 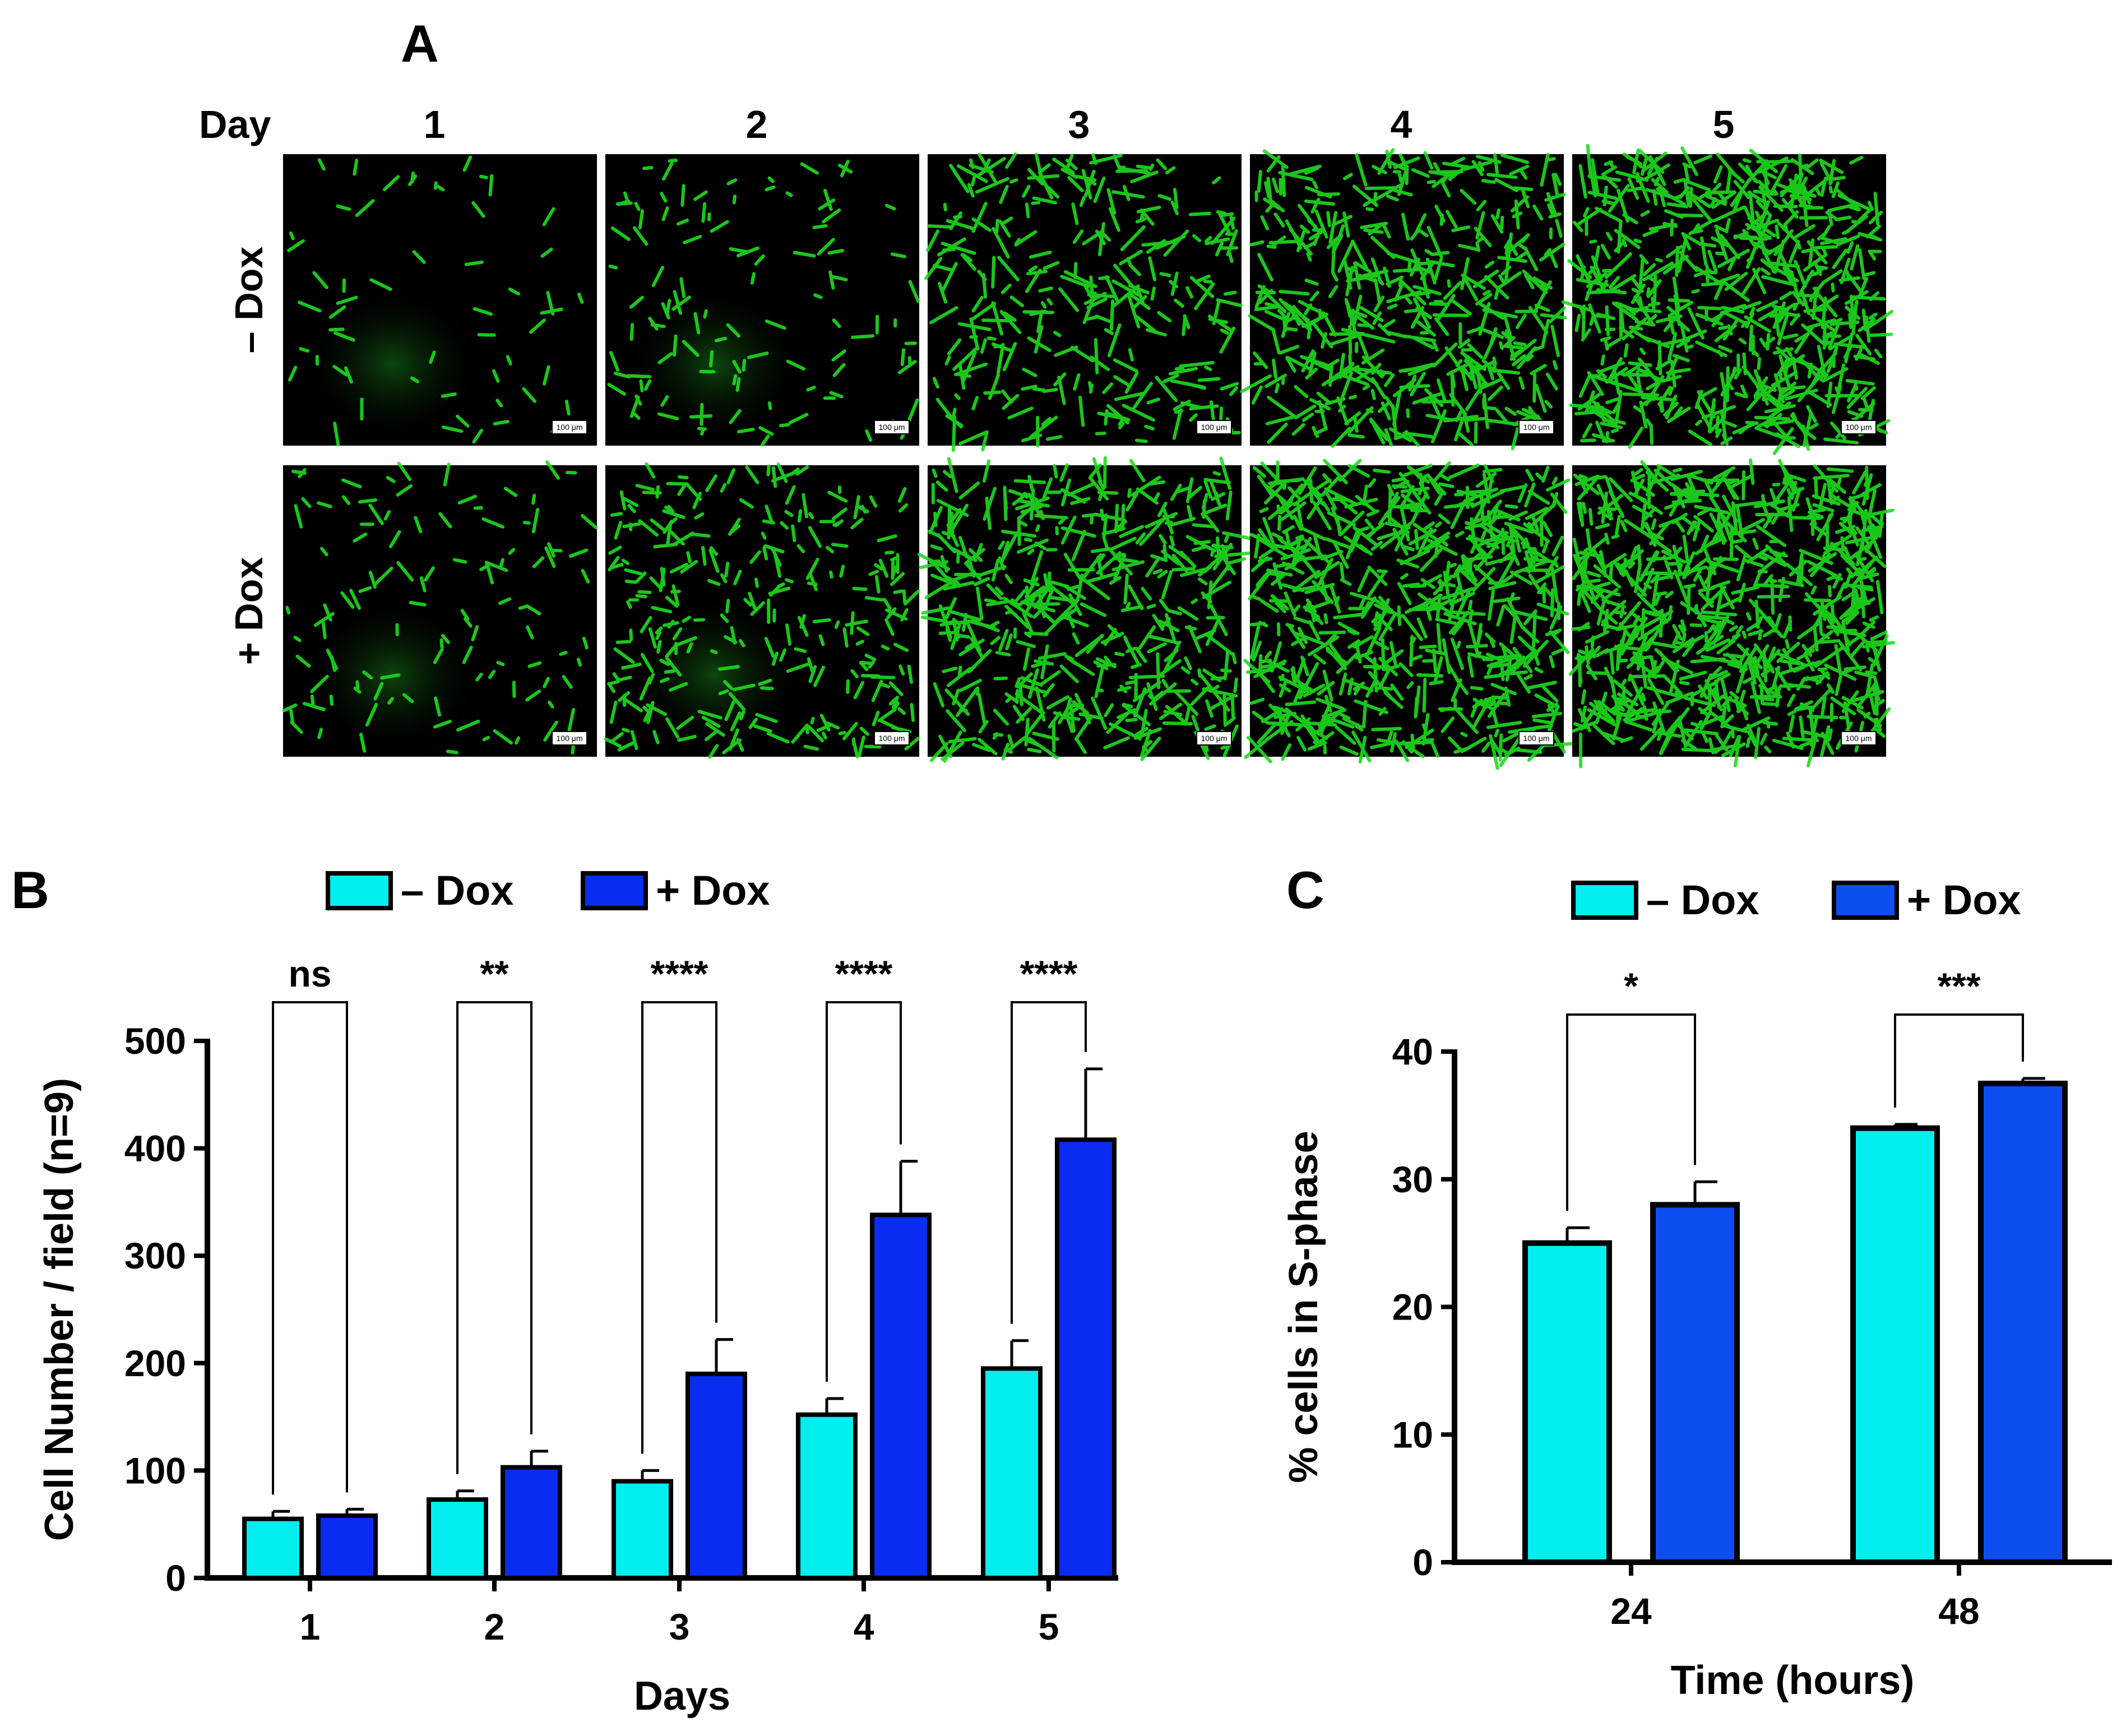 I want to click on micrograph-day-5-plus-dox: 100 μm, so click(x=1731, y=613).